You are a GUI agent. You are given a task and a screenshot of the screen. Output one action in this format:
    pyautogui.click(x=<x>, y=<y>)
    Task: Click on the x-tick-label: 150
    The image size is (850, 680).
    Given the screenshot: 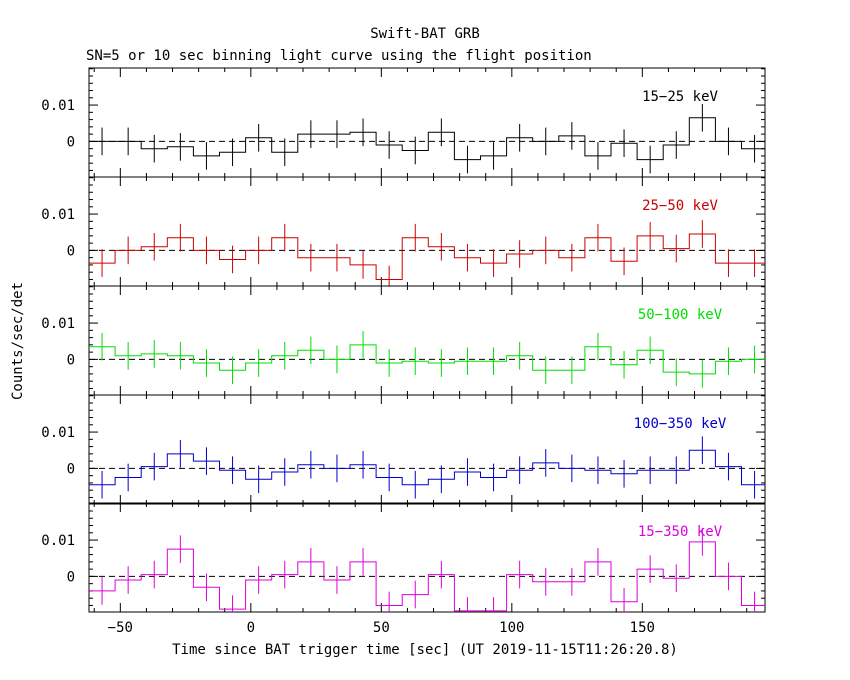 What is the action you would take?
    pyautogui.click(x=642, y=628)
    